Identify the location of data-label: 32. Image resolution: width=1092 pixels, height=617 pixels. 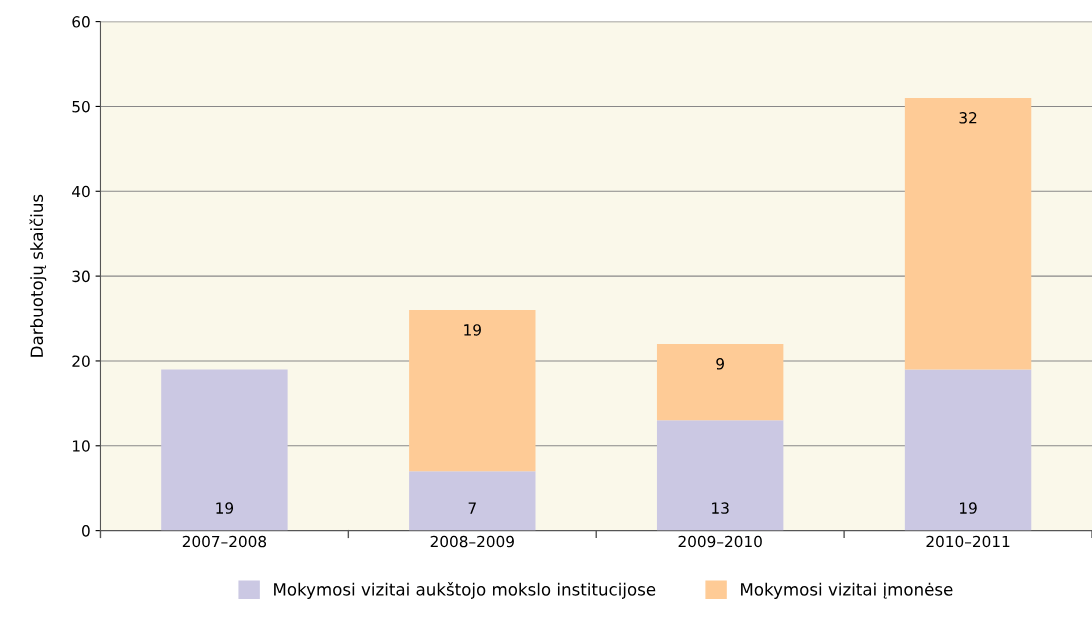
(968, 118).